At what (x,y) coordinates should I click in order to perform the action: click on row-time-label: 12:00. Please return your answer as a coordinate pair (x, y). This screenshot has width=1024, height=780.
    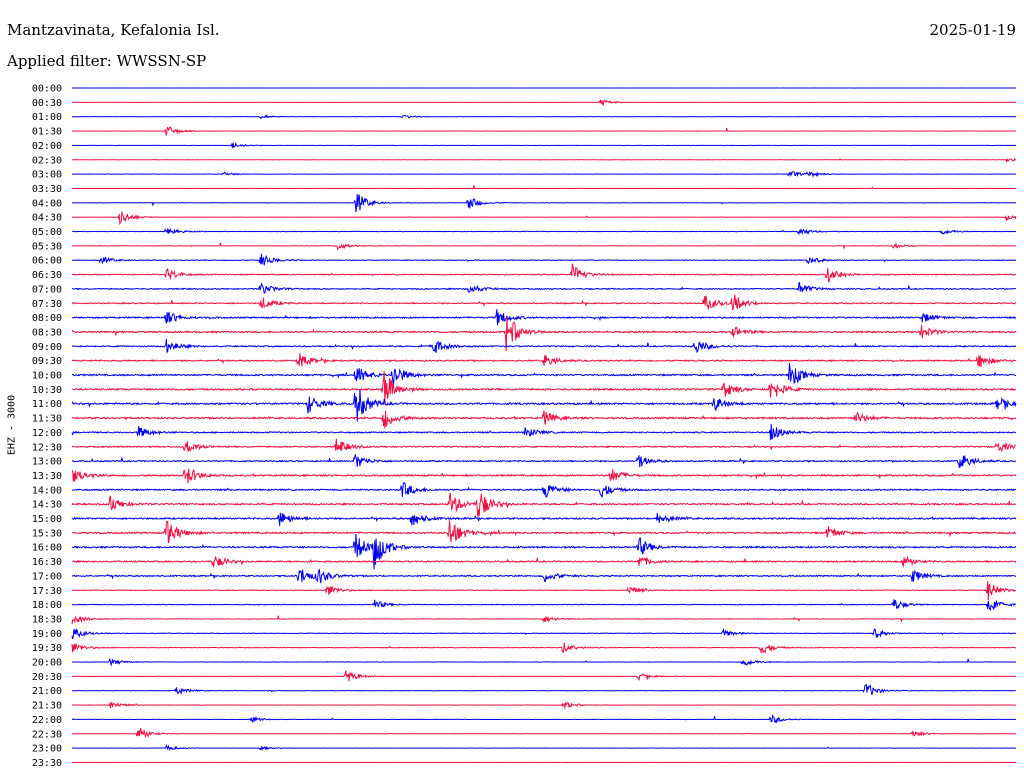
    Looking at the image, I should click on (47, 433).